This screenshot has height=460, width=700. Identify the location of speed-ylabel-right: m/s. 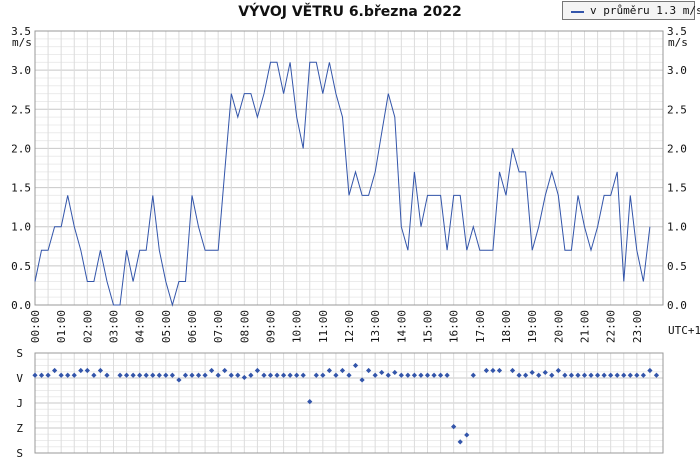
(678, 42).